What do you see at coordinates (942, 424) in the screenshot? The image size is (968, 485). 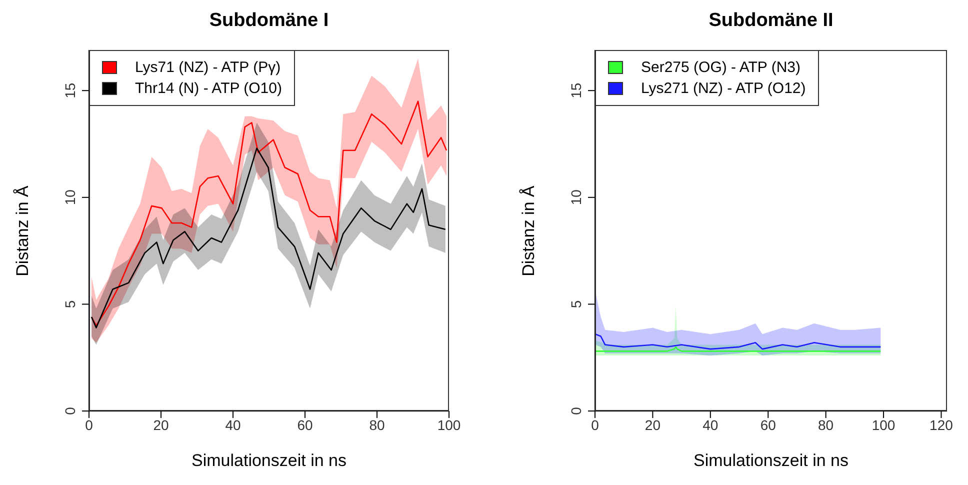 I see `x-tick-label: 120` at bounding box center [942, 424].